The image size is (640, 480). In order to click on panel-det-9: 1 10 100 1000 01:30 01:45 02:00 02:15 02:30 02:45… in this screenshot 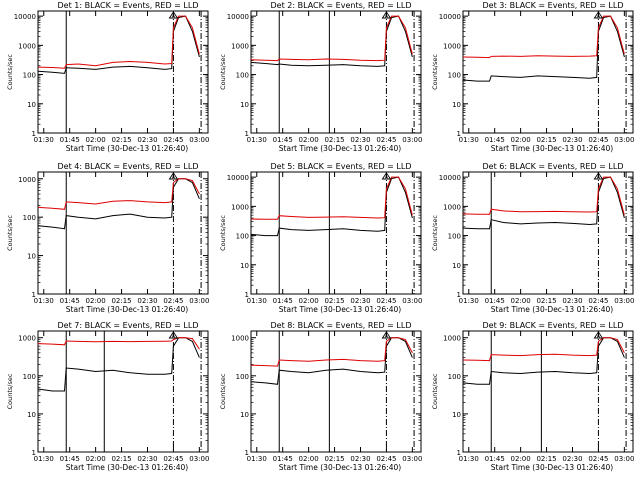, I will do `click(532, 396)`.